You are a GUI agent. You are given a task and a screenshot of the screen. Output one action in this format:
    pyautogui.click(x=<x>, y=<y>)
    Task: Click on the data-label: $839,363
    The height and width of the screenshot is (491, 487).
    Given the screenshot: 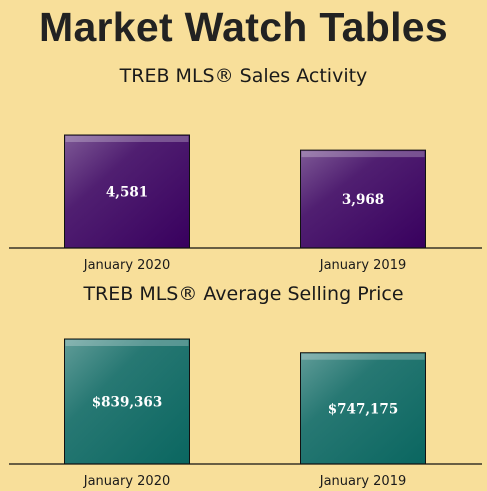 What is the action you would take?
    pyautogui.click(x=127, y=403)
    